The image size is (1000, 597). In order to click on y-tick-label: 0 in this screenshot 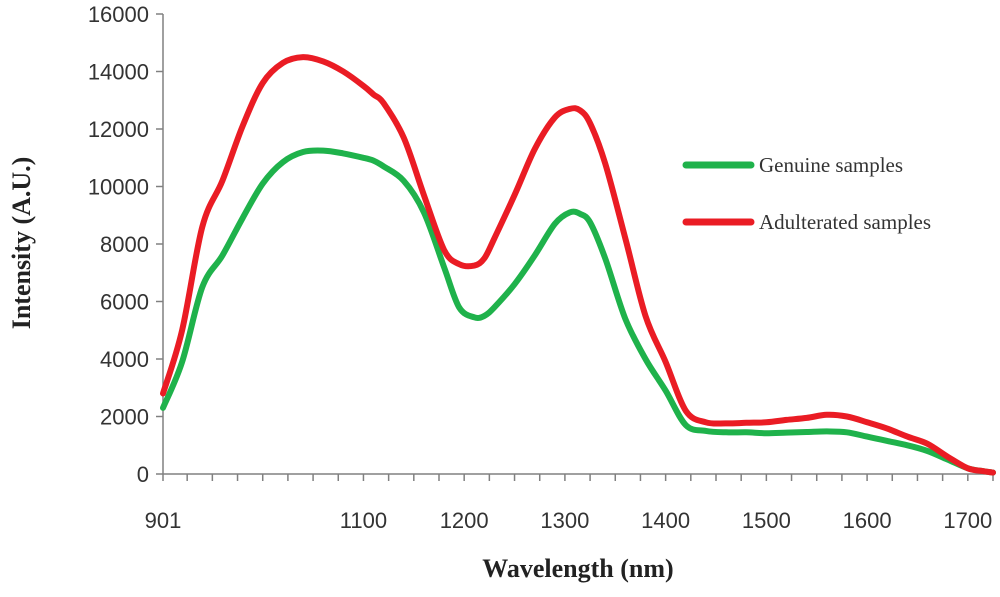, I will do `click(143, 474)`.